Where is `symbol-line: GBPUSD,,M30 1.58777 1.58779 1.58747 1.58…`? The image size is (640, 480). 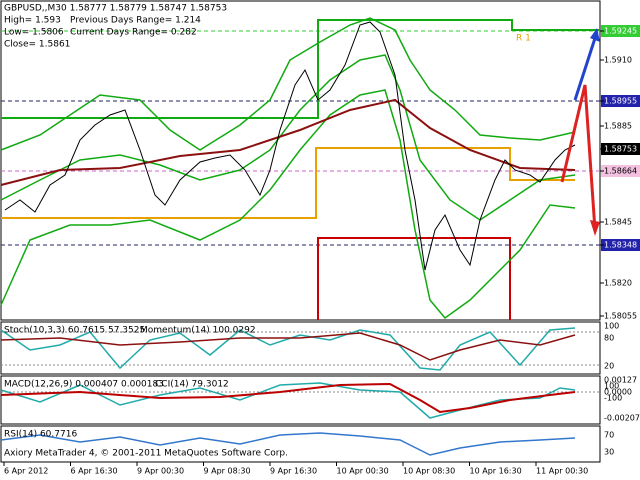 symbol-line: GBPUSD,,M30 1.58777 1.58779 1.58747 1.58… is located at coordinates (115, 9).